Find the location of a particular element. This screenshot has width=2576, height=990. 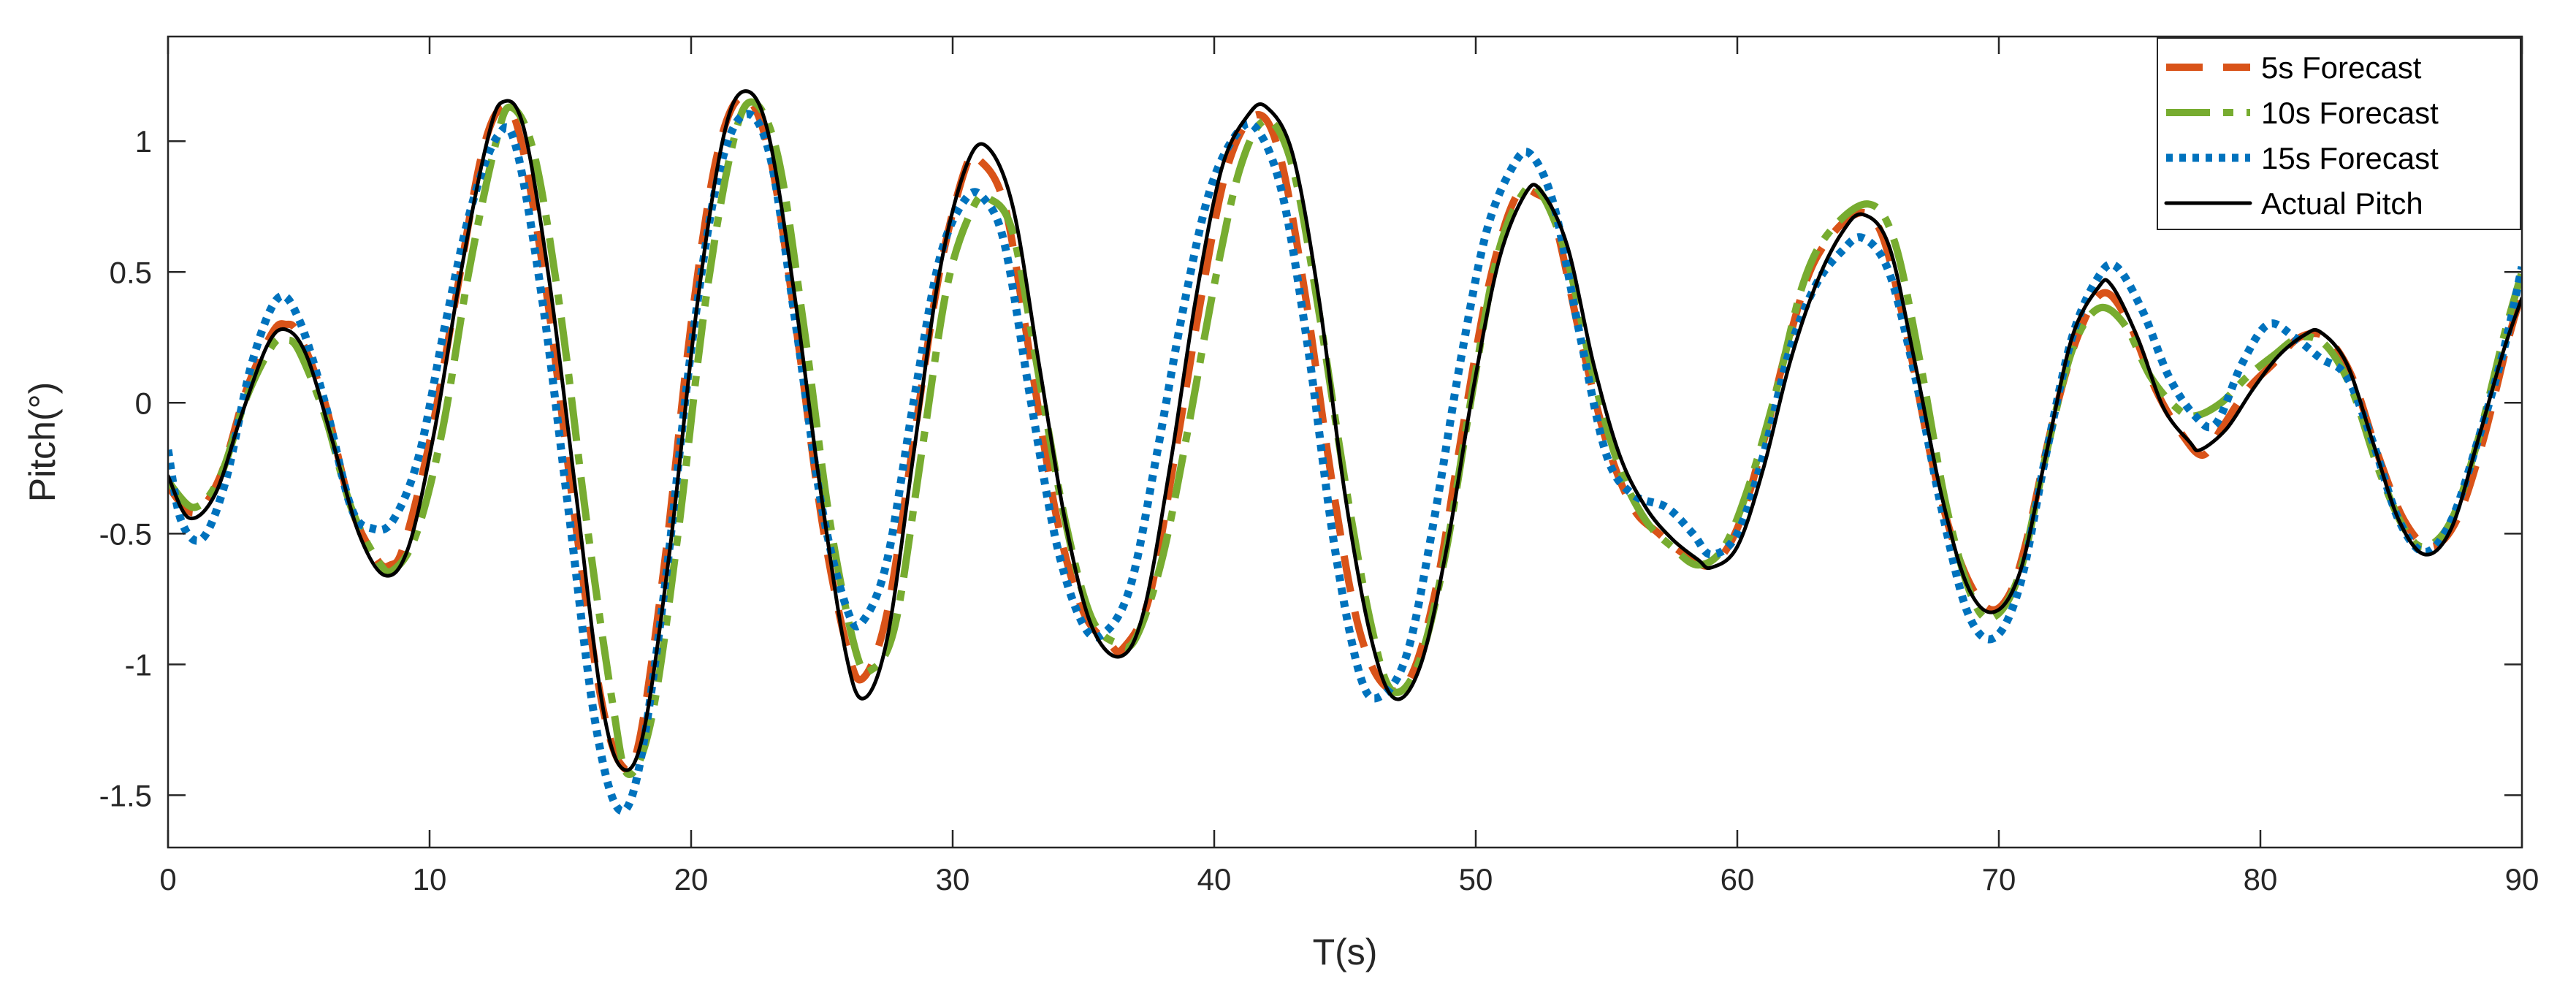

x-axis-label: T(s) is located at coordinates (1346, 952).